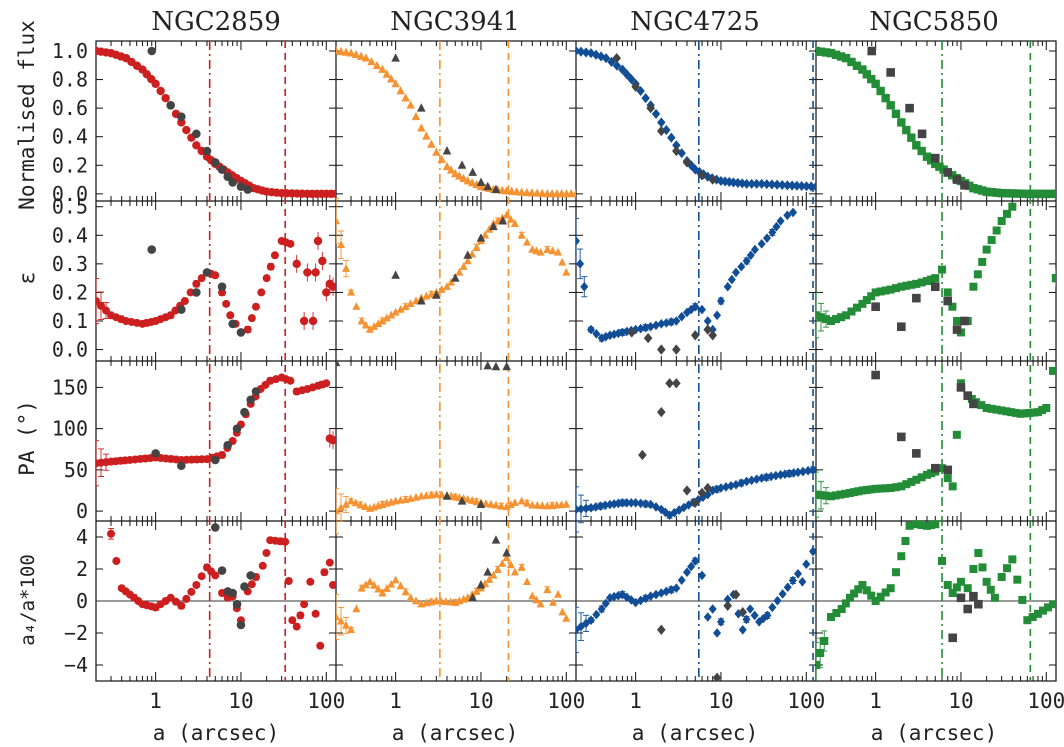  Describe the element at coordinates (1045, 701) in the screenshot. I see `x-tick-label: 100` at that location.